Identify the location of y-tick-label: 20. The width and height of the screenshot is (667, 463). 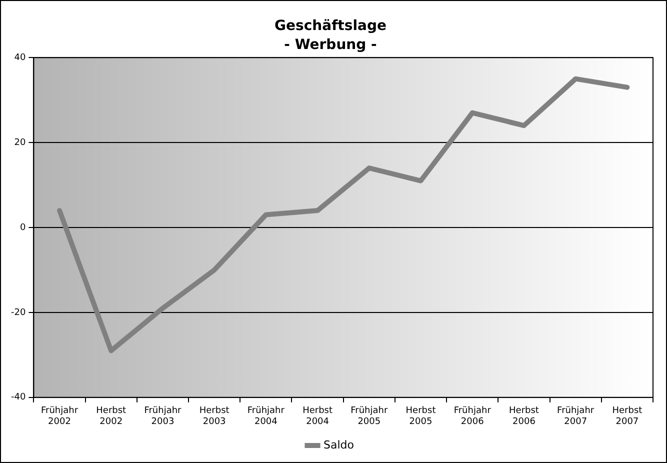
(20, 143).